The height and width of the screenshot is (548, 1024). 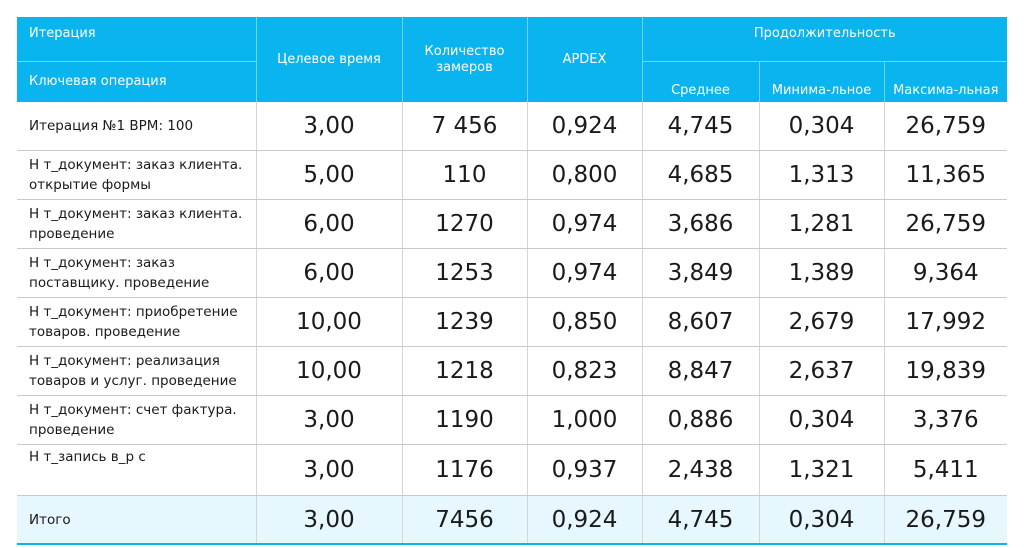 What do you see at coordinates (464, 273) in the screenshot?
I see `count-value: 1253` at bounding box center [464, 273].